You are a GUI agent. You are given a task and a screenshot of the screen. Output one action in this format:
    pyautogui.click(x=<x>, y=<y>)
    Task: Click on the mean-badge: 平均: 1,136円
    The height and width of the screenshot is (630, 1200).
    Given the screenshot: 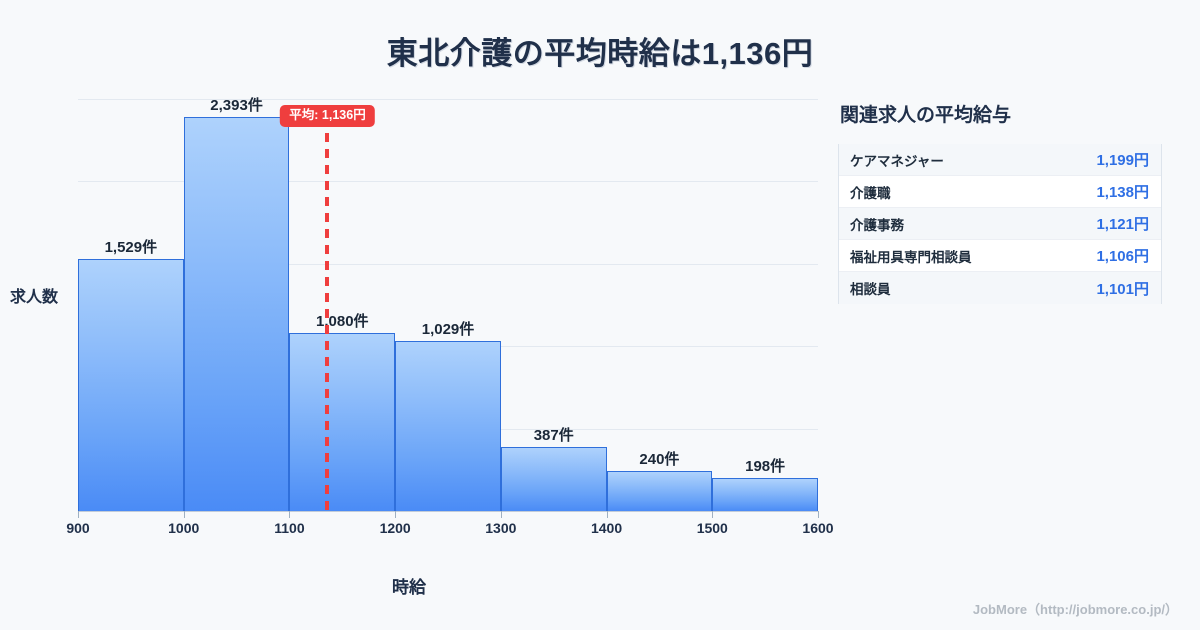 What is the action you would take?
    pyautogui.click(x=327, y=116)
    